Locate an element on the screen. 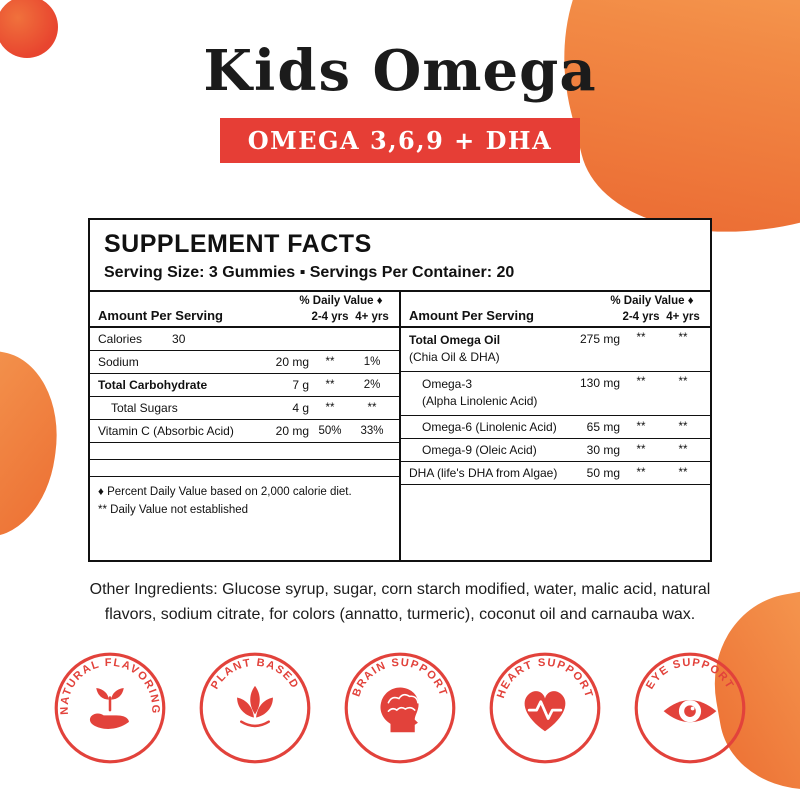 Image resolution: width=800 pixels, height=804 pixels. row-name-group: Total Omega Oil (Chia Oil & DHA) is located at coordinates (488, 349).